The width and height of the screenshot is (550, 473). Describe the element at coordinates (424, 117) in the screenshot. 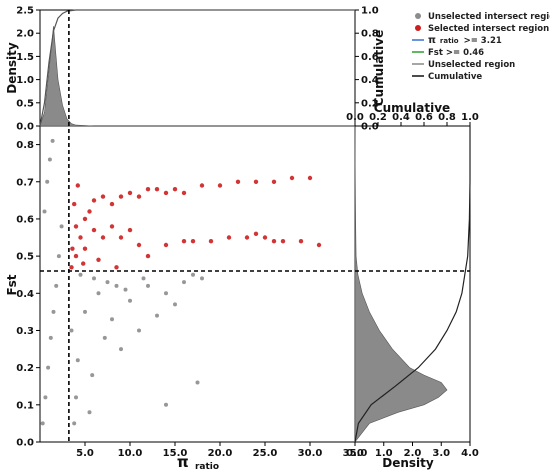

I see `right-cumulative-tick-label: 0.6` at that location.